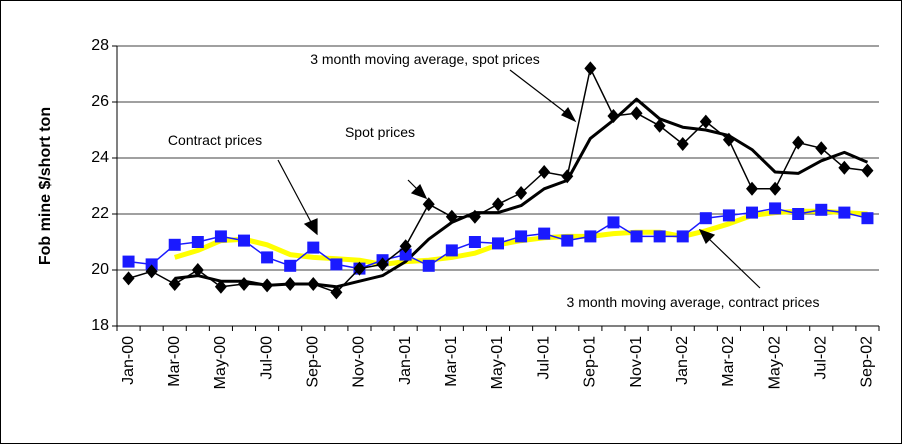 The width and height of the screenshot is (902, 444). I want to click on x-tick-label: Jan-00, so click(128, 360).